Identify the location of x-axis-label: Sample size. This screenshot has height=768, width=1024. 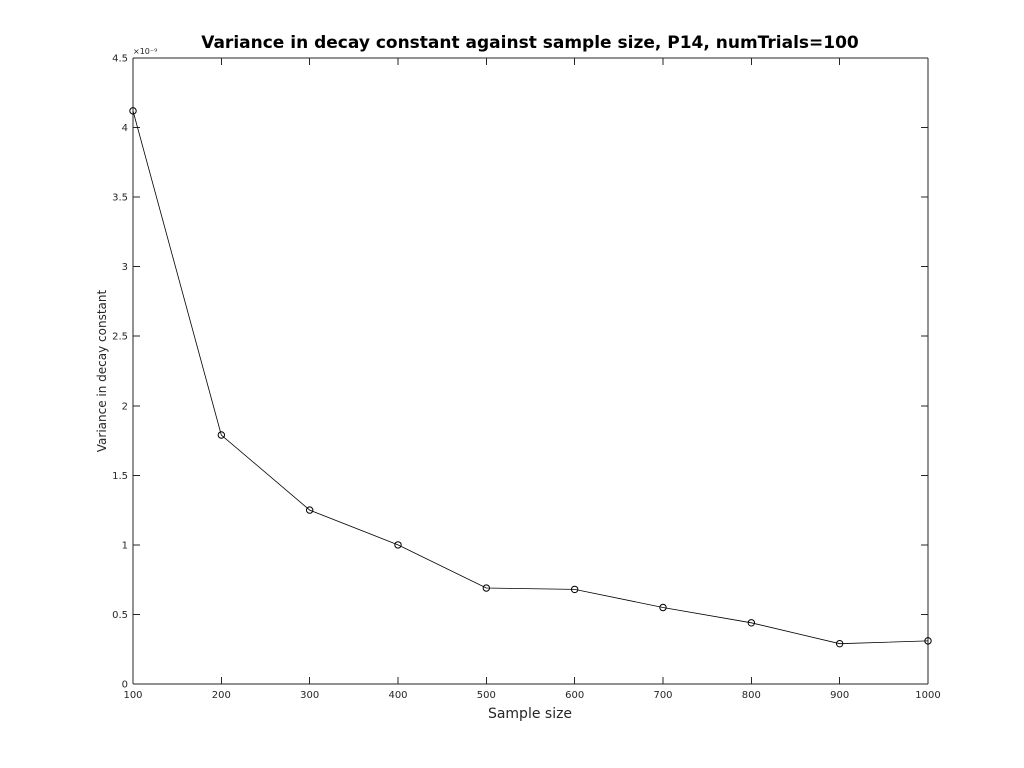
(530, 714).